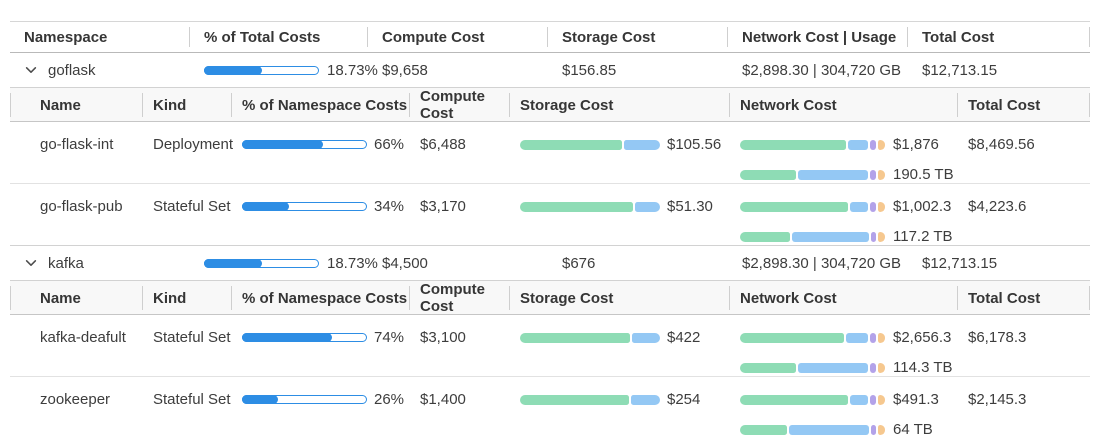  What do you see at coordinates (77, 144) in the screenshot?
I see `workload-name: go-flask-int` at bounding box center [77, 144].